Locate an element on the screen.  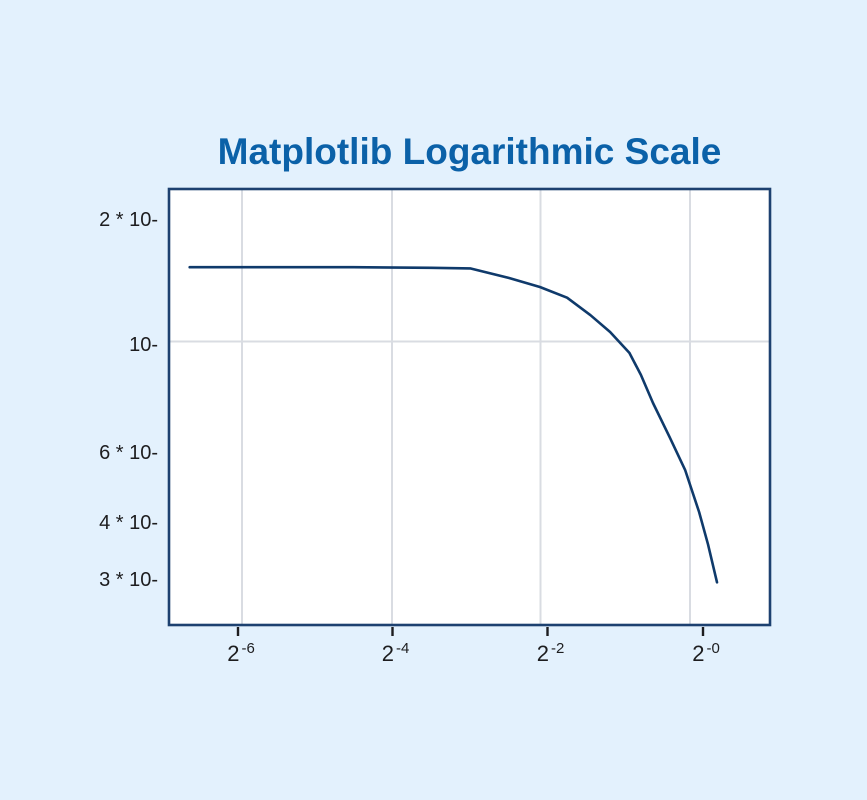
x-tick-exponent: -2 is located at coordinates (557, 648).